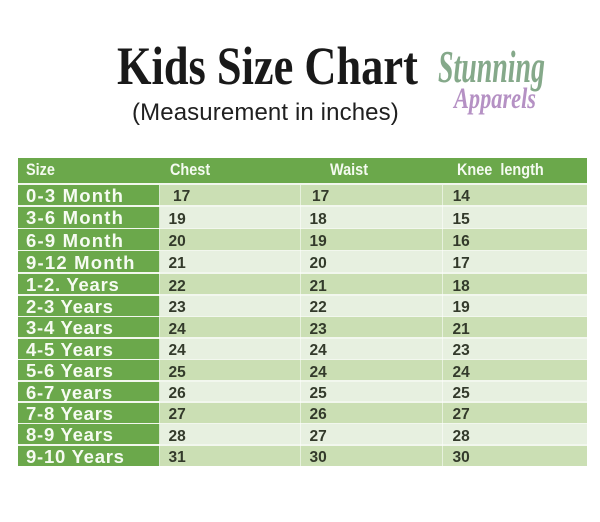 This screenshot has height=522, width=600. What do you see at coordinates (491, 67) in the screenshot?
I see `svg-text: Stunning` at bounding box center [491, 67].